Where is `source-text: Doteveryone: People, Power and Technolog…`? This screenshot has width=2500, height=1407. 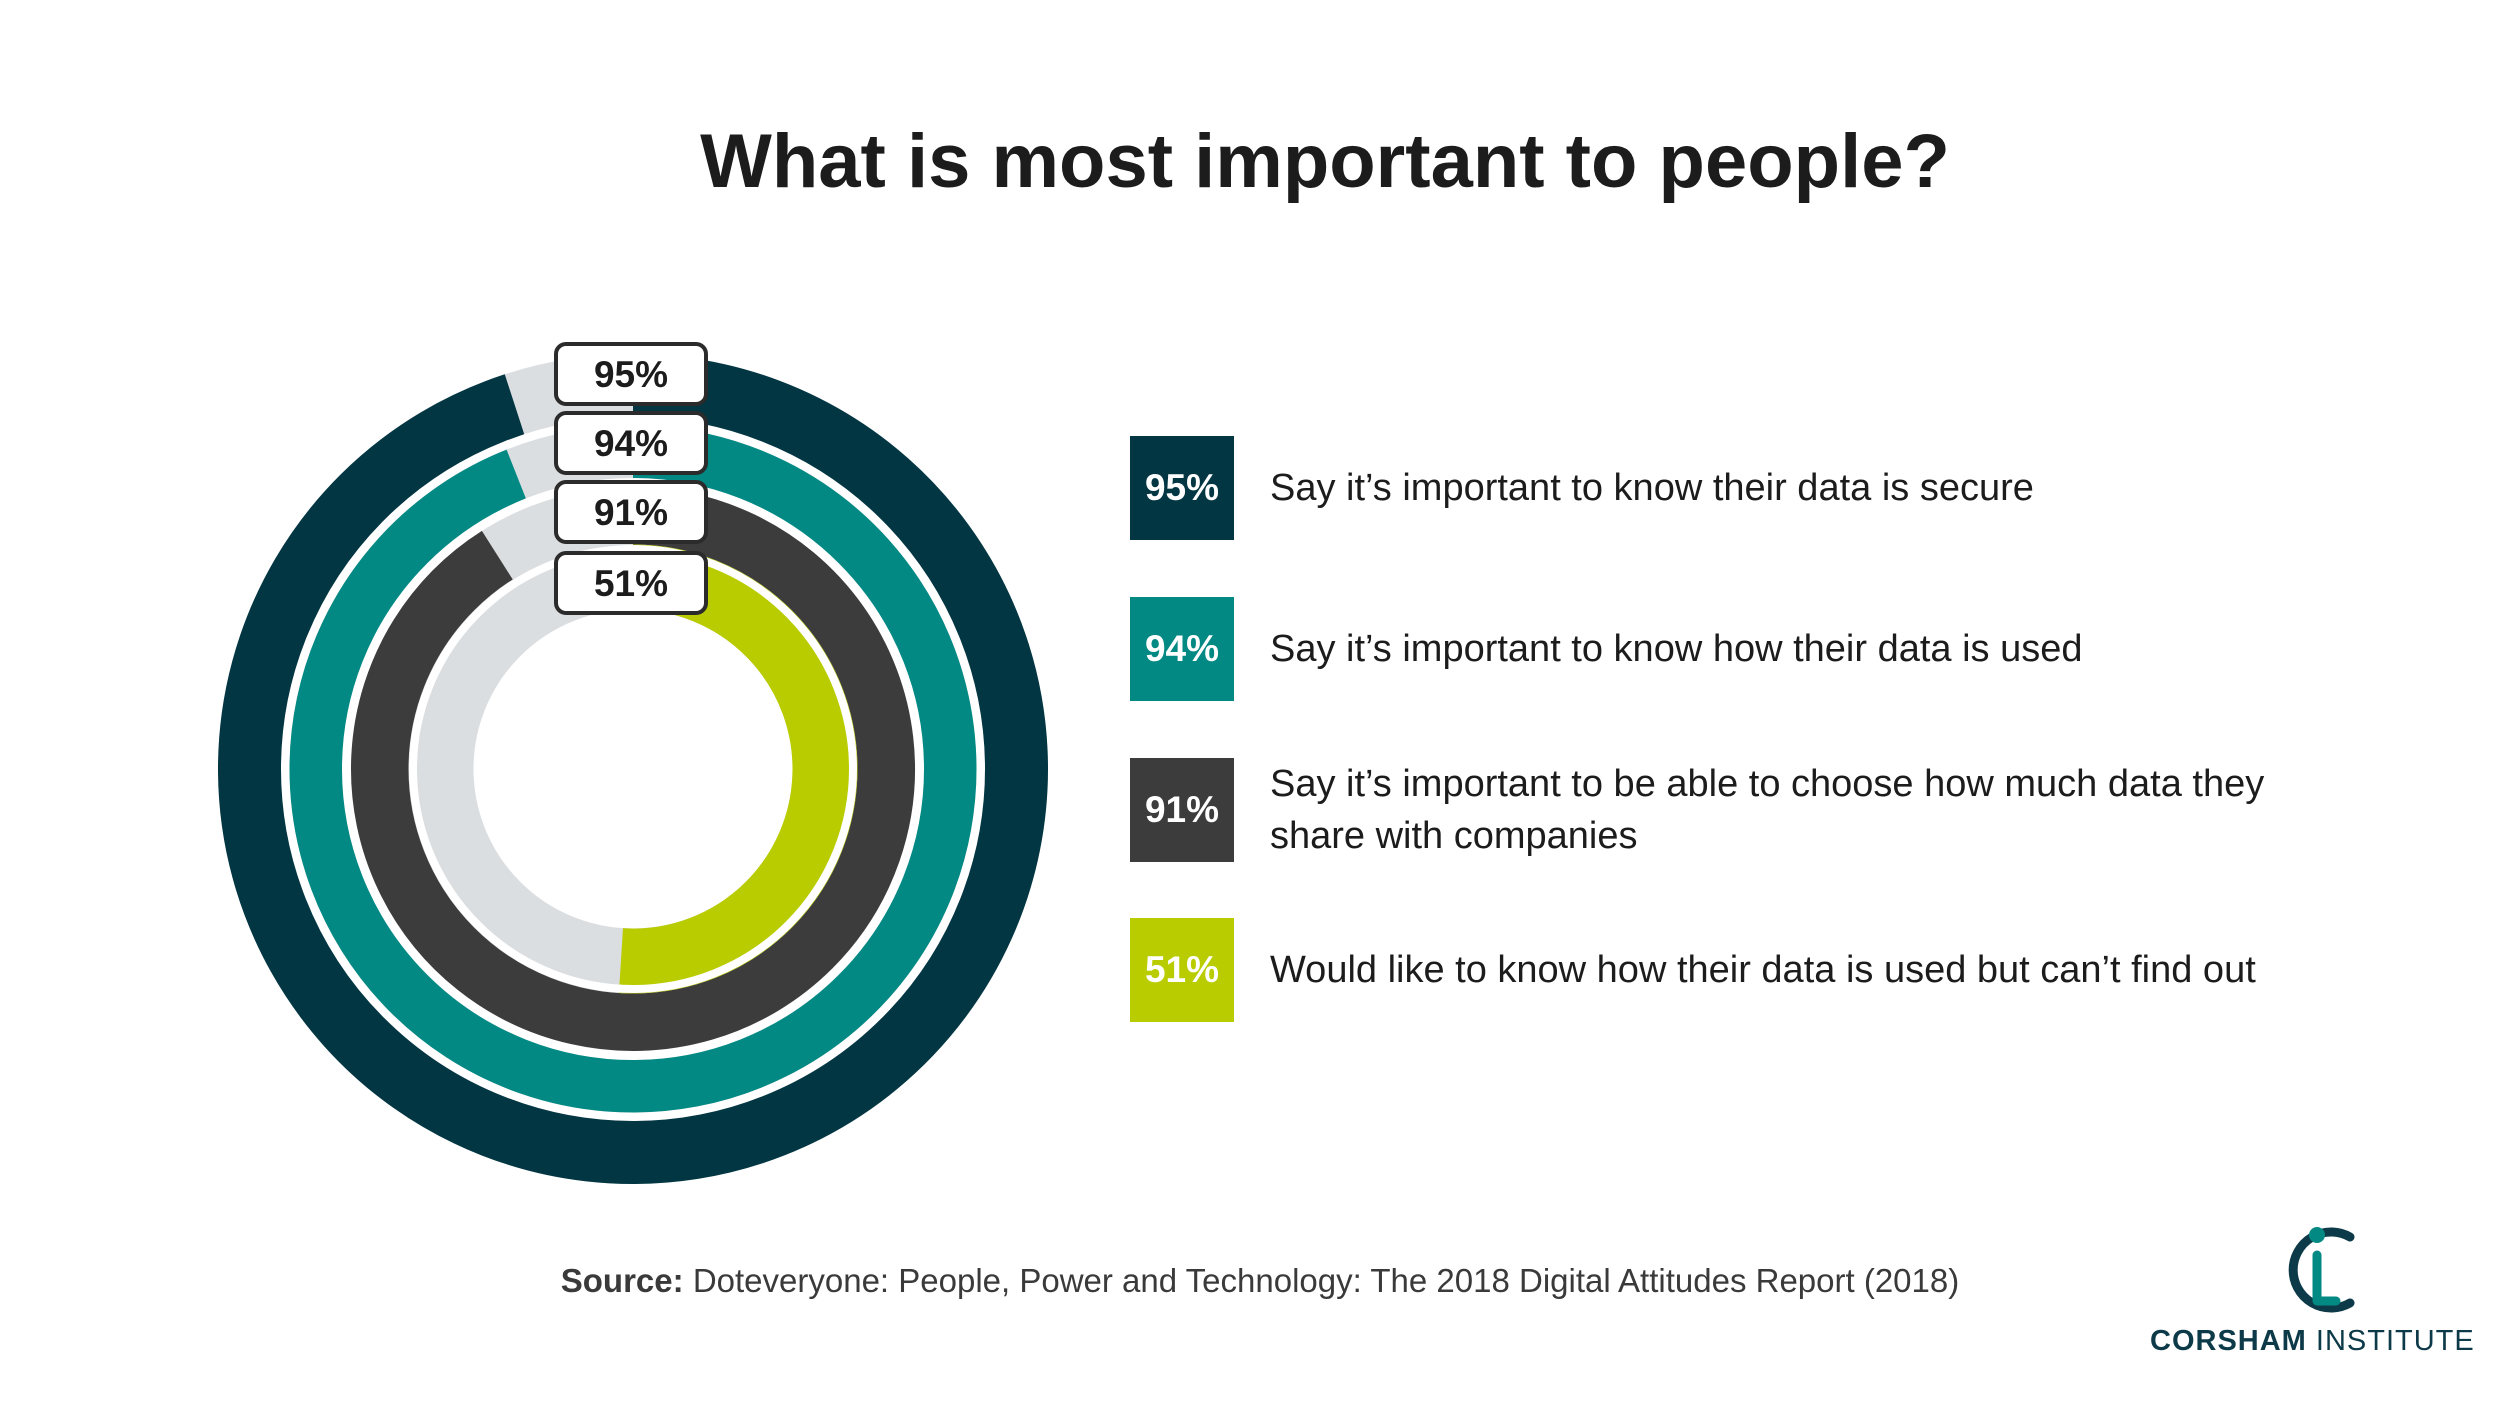 source-text: Doteveryone: People, Power and Technolog… is located at coordinates (1326, 1280).